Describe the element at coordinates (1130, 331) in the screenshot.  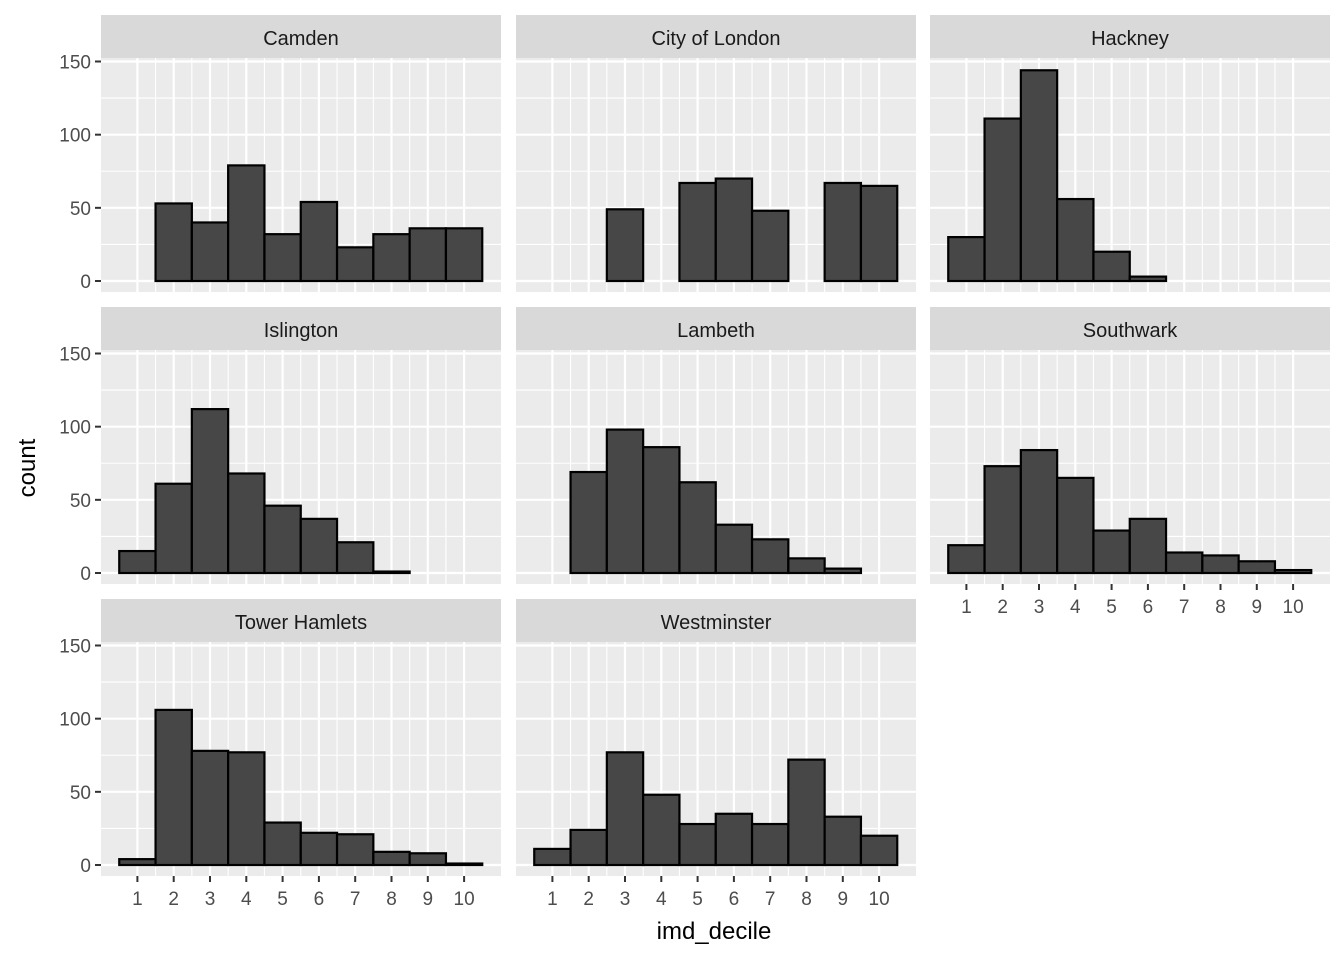
I see `facet-label: Southwark` at that location.